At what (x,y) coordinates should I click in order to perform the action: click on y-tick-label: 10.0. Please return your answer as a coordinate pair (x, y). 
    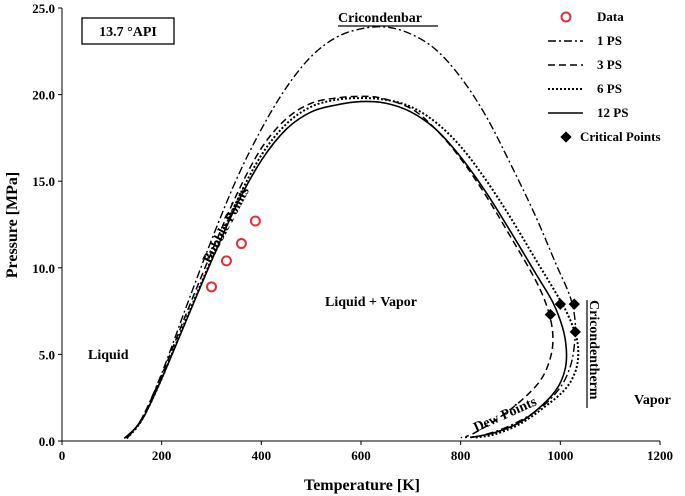
    Looking at the image, I should click on (43, 268).